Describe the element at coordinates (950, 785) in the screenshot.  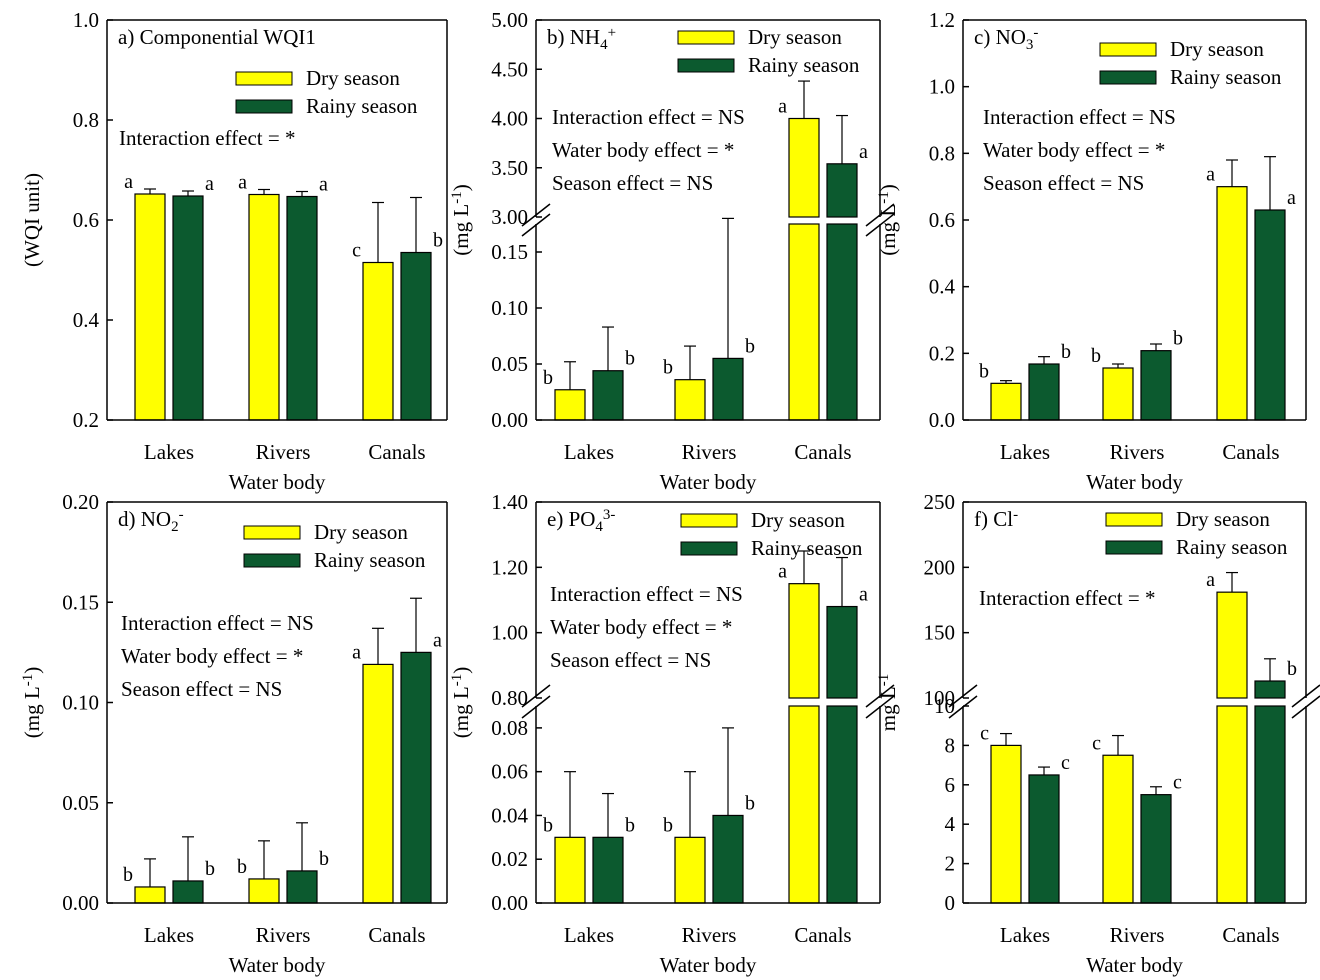
I see `y-tick-label: 6` at that location.